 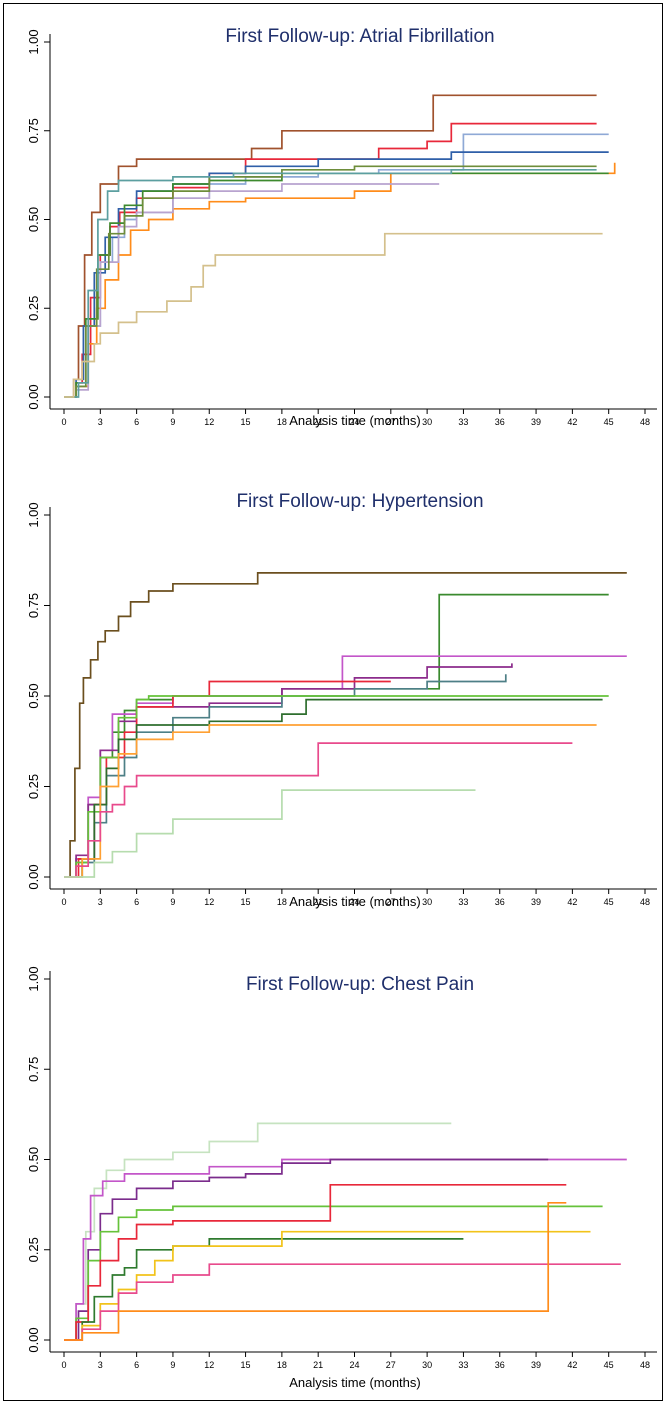 What do you see at coordinates (360, 984) in the screenshot?
I see `chart-title: First Follow-up: Chest Pain` at bounding box center [360, 984].